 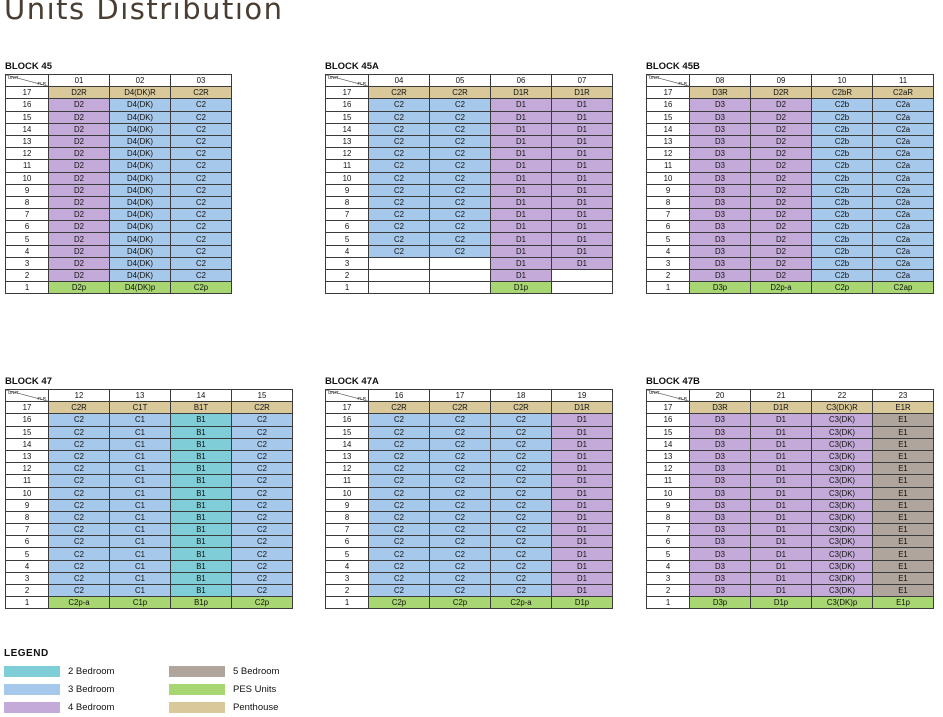 I want to click on floor-row: 5 C2 C1 B1 C2, so click(x=149, y=554).